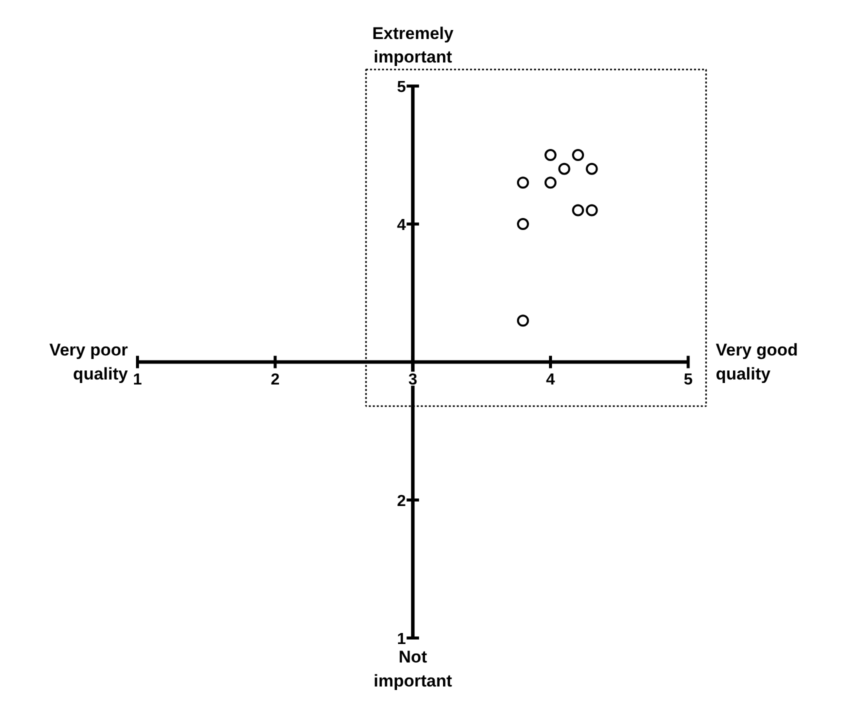 This screenshot has width=846, height=712. Describe the element at coordinates (413, 669) in the screenshot. I see `text: Not important` at that location.